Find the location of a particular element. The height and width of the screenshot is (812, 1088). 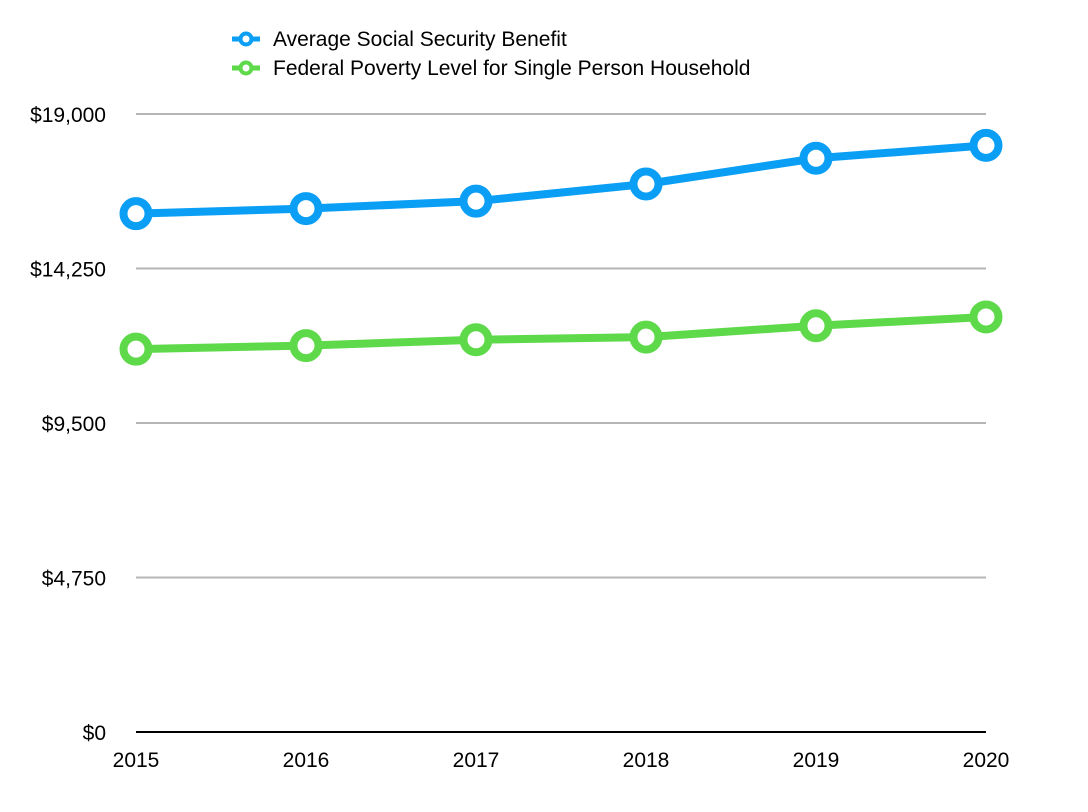

y-tick-label: $4,750 is located at coordinates (74, 579).